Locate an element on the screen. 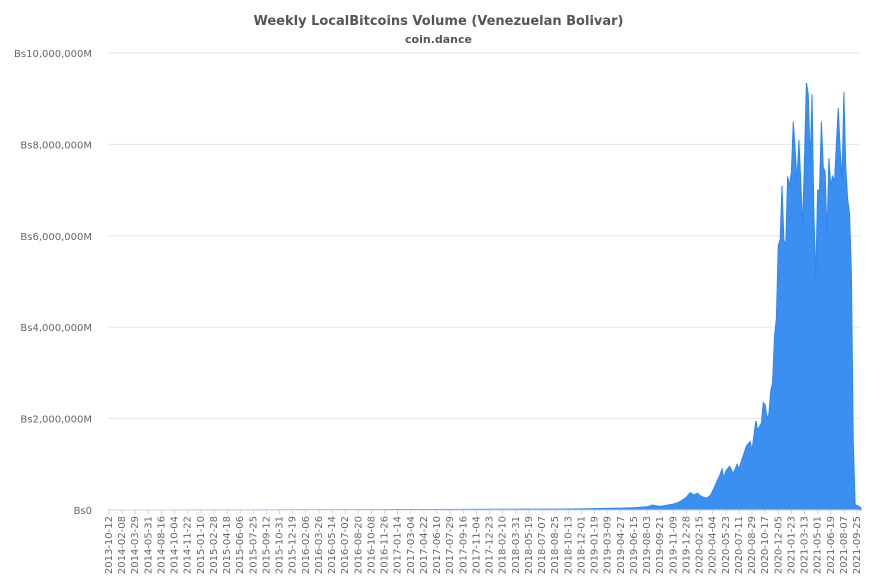  x-tick-label: 2017-04-22 is located at coordinates (424, 545).